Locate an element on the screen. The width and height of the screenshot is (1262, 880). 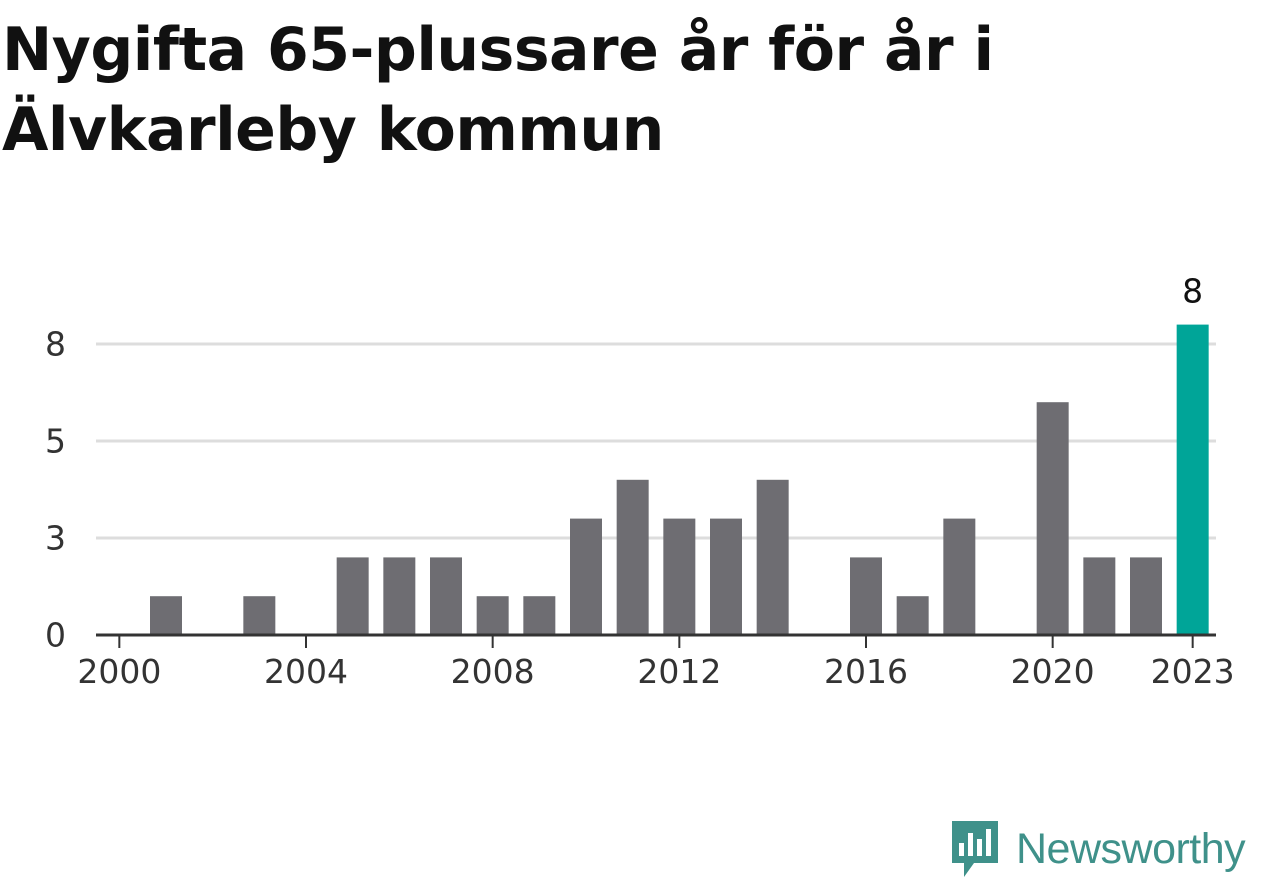
bar-2003 is located at coordinates (259, 615).